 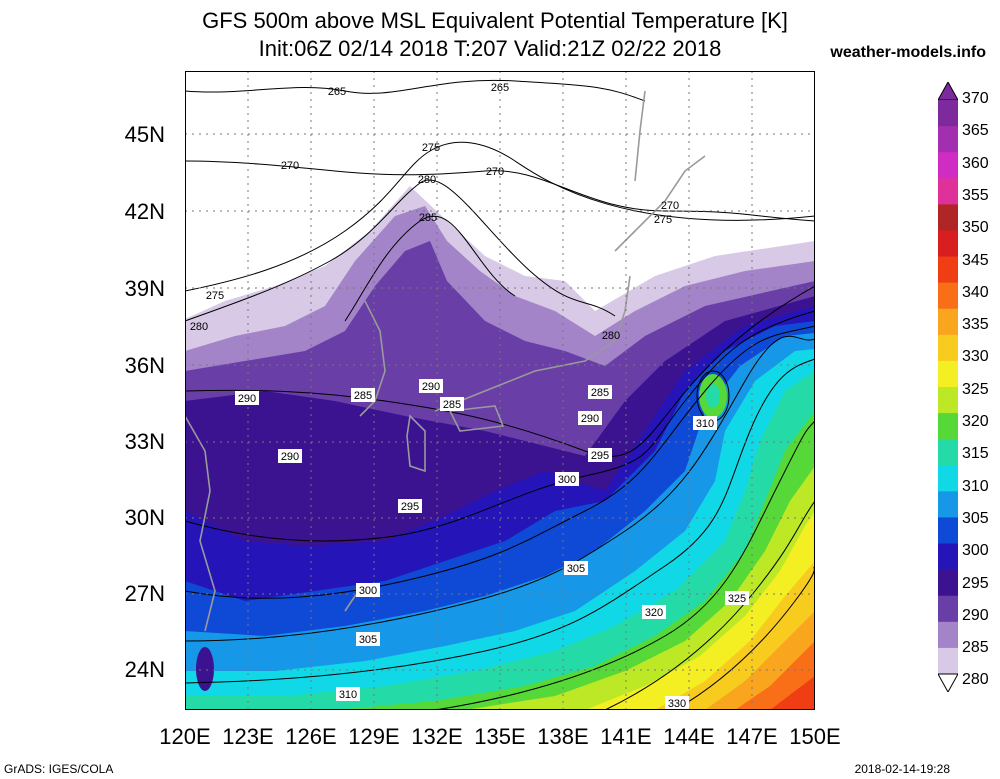 What do you see at coordinates (374, 736) in the screenshot?
I see `lon-label: 129E` at bounding box center [374, 736].